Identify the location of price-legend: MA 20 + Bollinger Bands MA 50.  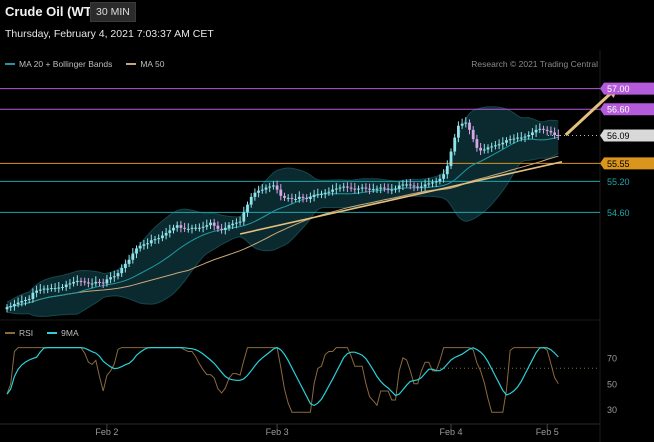
(84, 64).